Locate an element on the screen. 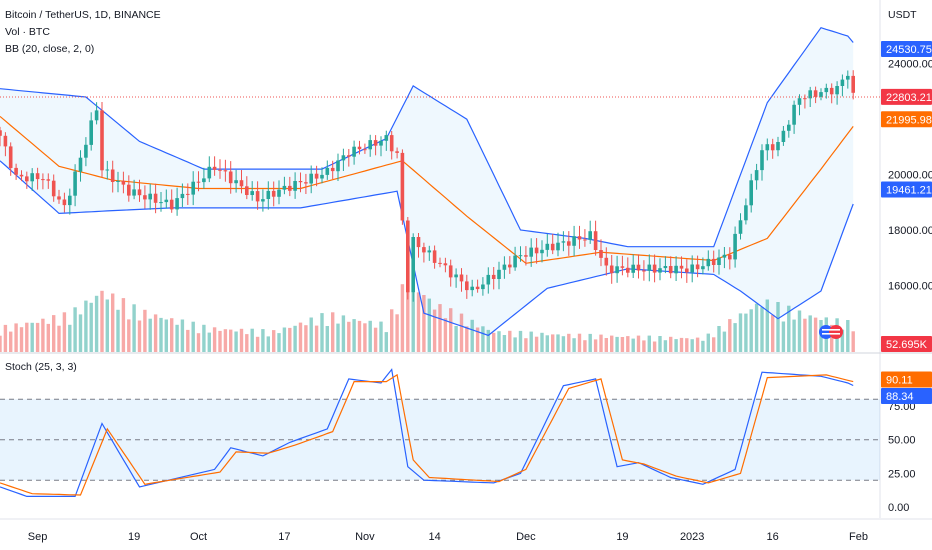  stoch-legend: Stoch (25, 3, 3) is located at coordinates (41, 367).